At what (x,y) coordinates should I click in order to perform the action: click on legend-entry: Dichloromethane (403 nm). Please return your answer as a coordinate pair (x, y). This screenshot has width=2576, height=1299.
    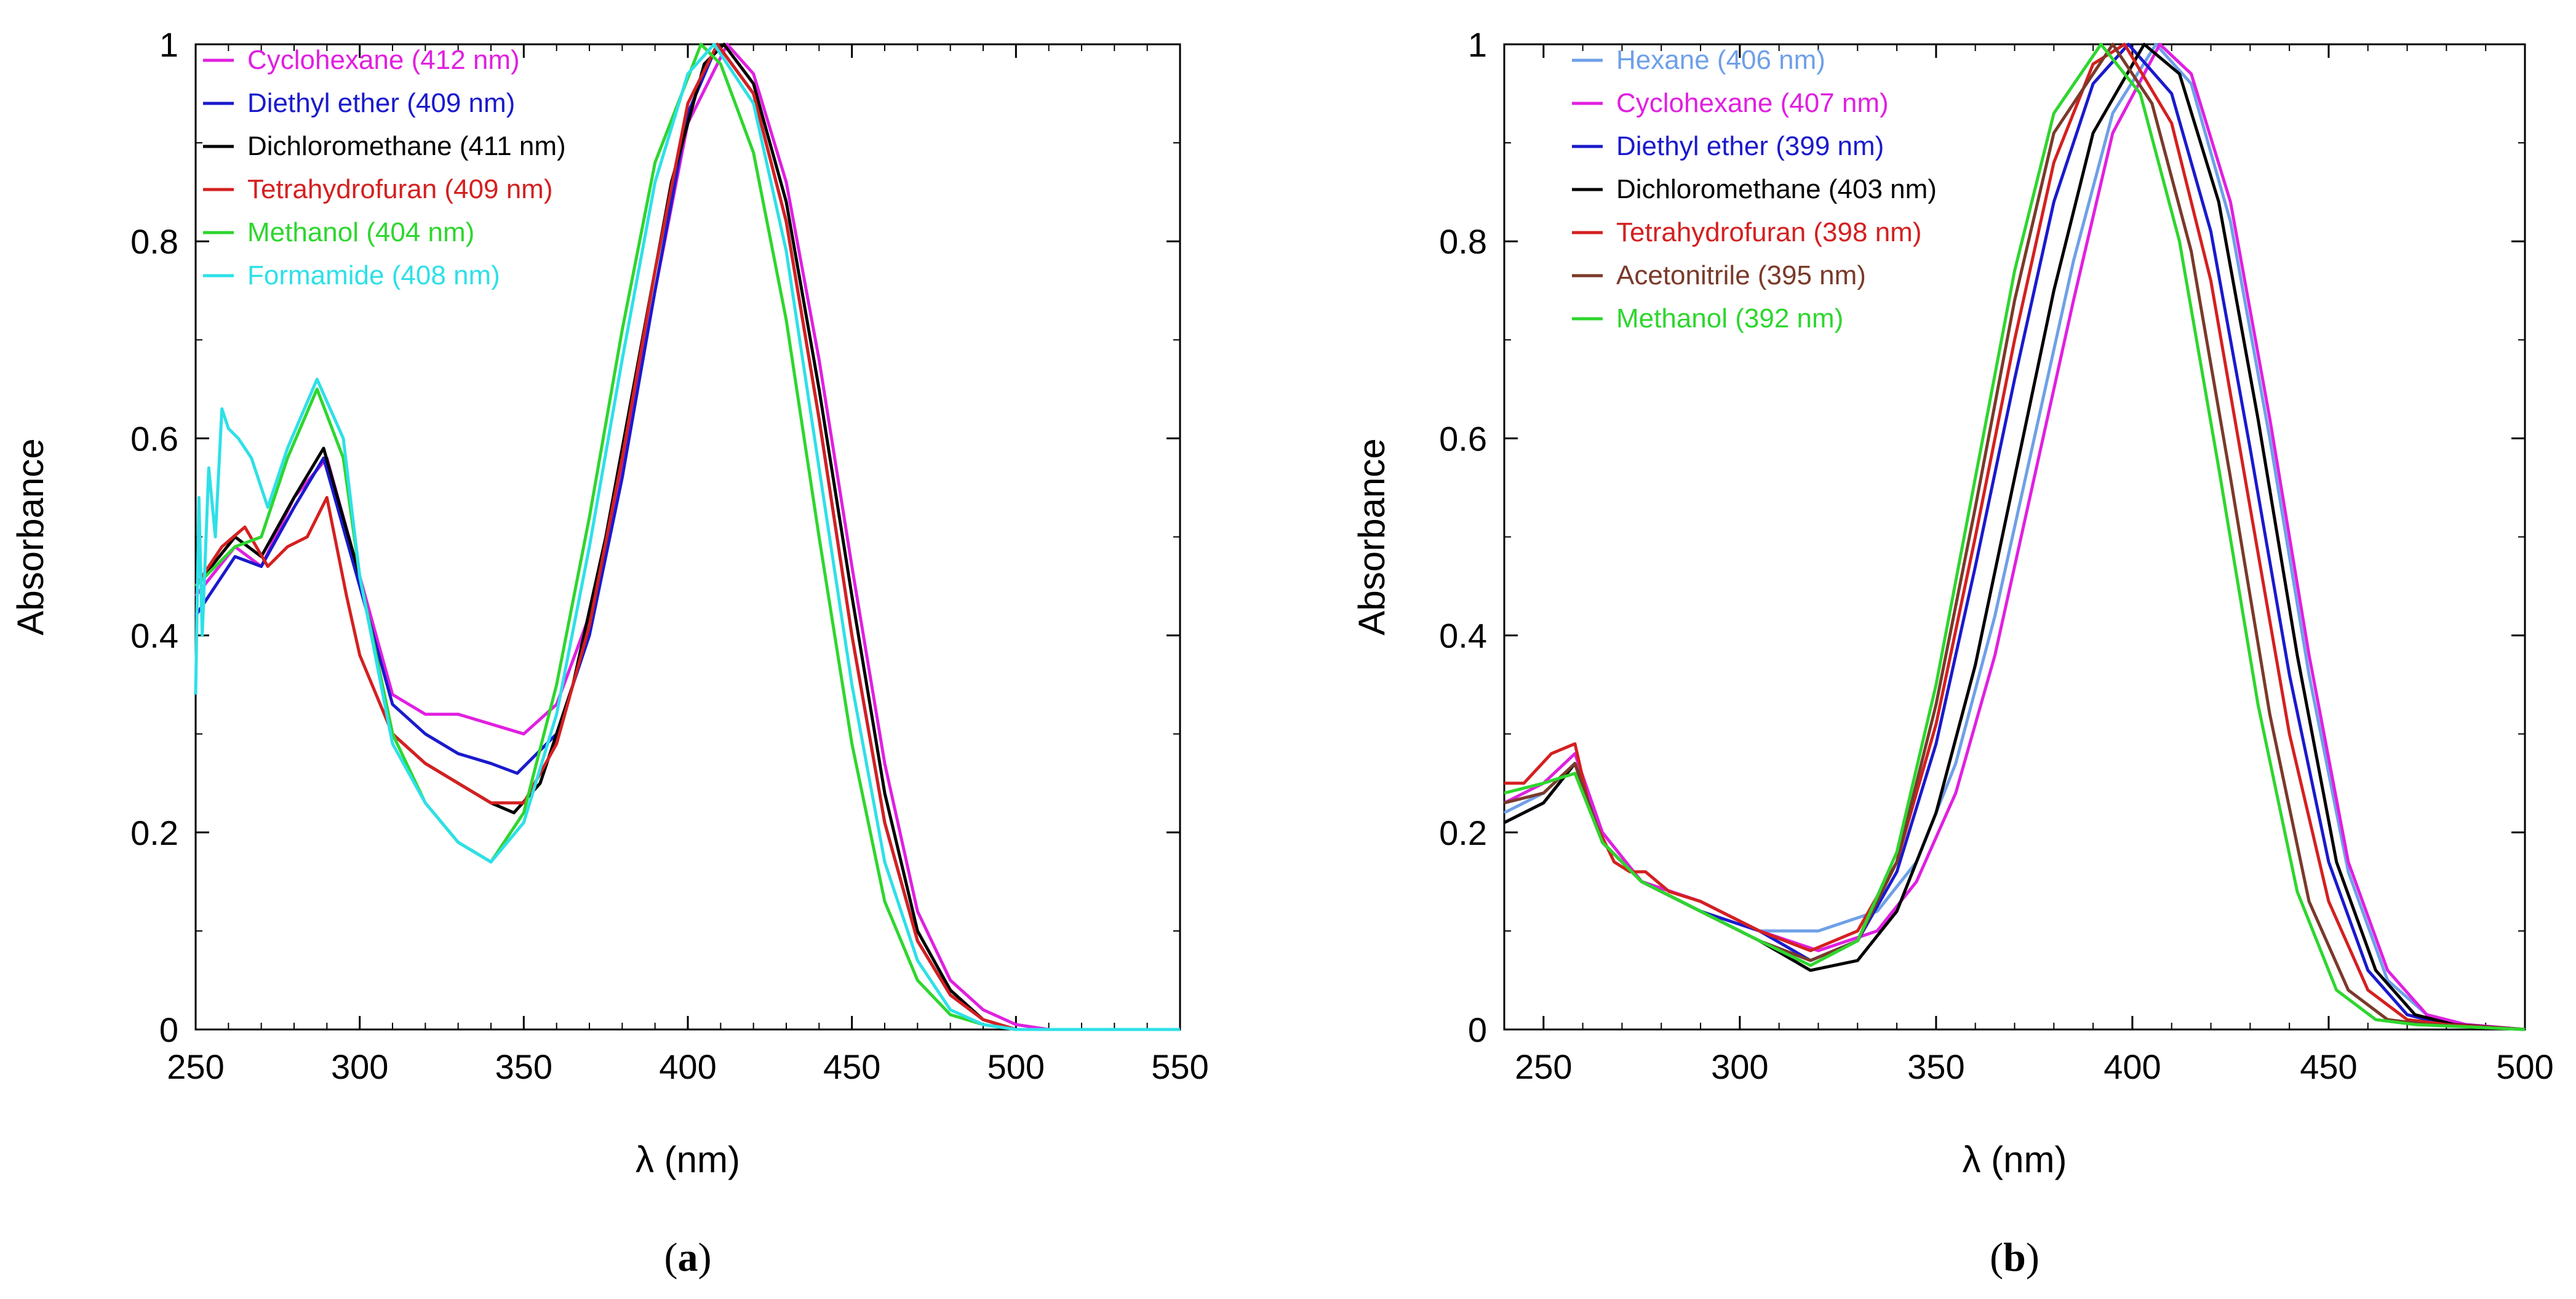
    Looking at the image, I should click on (1776, 189).